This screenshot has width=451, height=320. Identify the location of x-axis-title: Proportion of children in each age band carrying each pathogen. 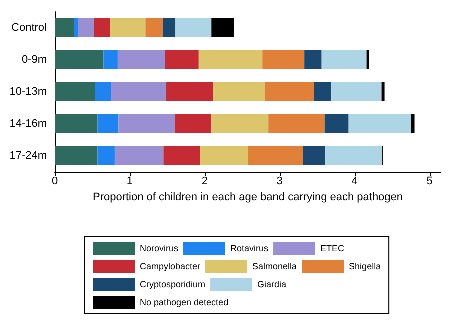
(248, 198).